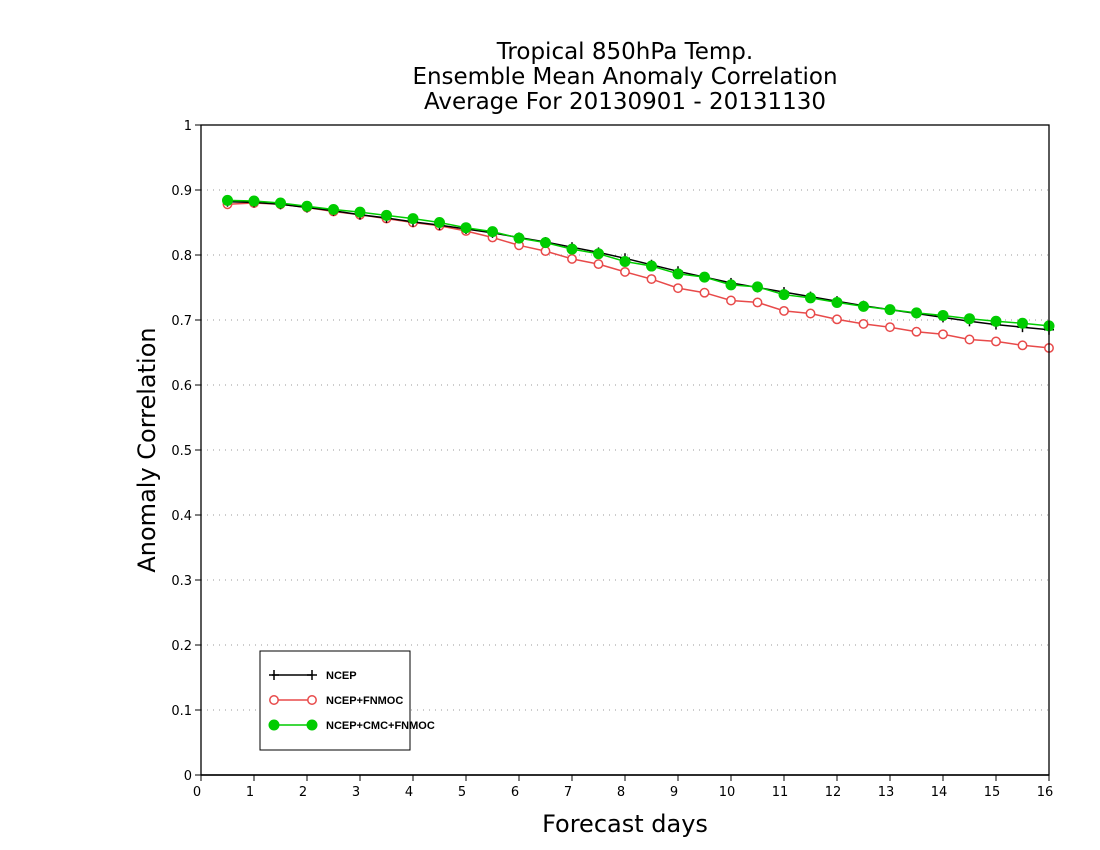  What do you see at coordinates (188, 126) in the screenshot?
I see `y-tick-label: 1` at bounding box center [188, 126].